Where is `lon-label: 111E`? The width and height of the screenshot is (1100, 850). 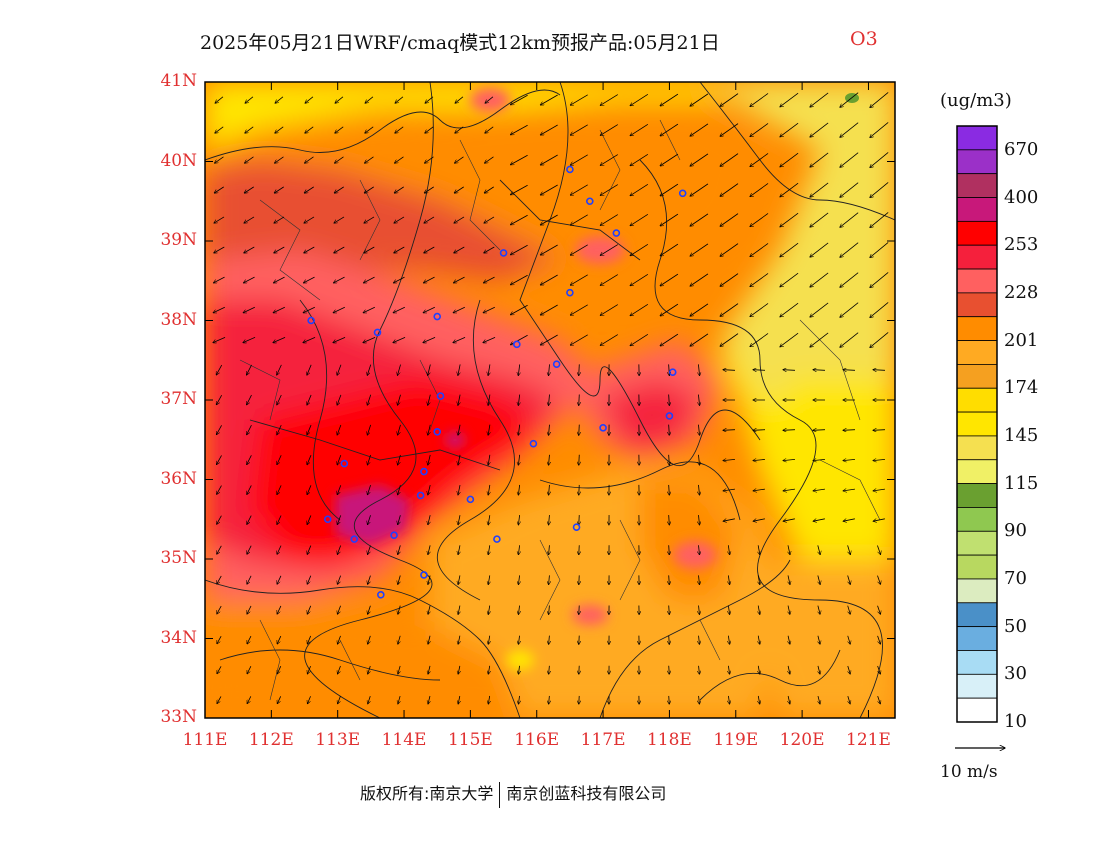 lon-label: 111E is located at coordinates (205, 740).